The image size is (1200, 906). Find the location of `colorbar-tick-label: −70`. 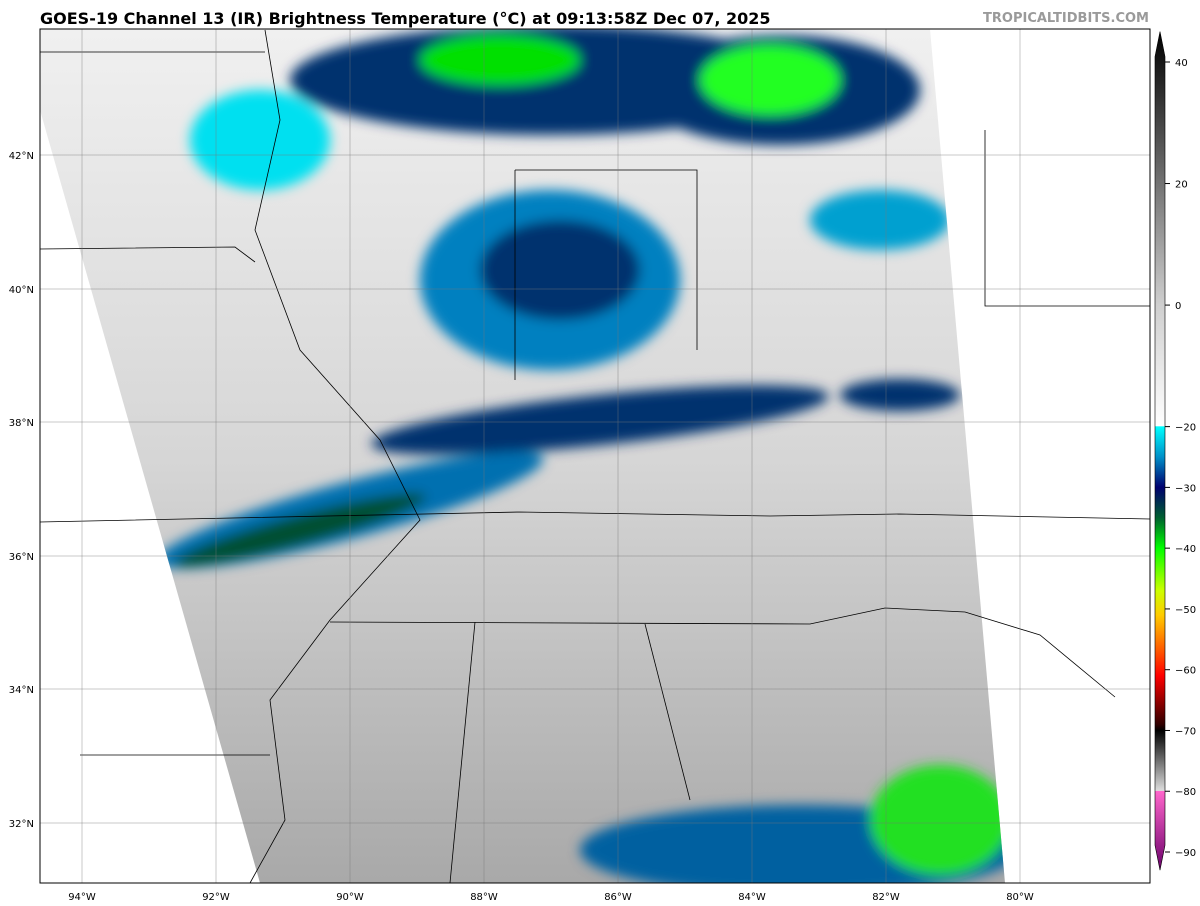

colorbar-tick-label: −70 is located at coordinates (1185, 731).